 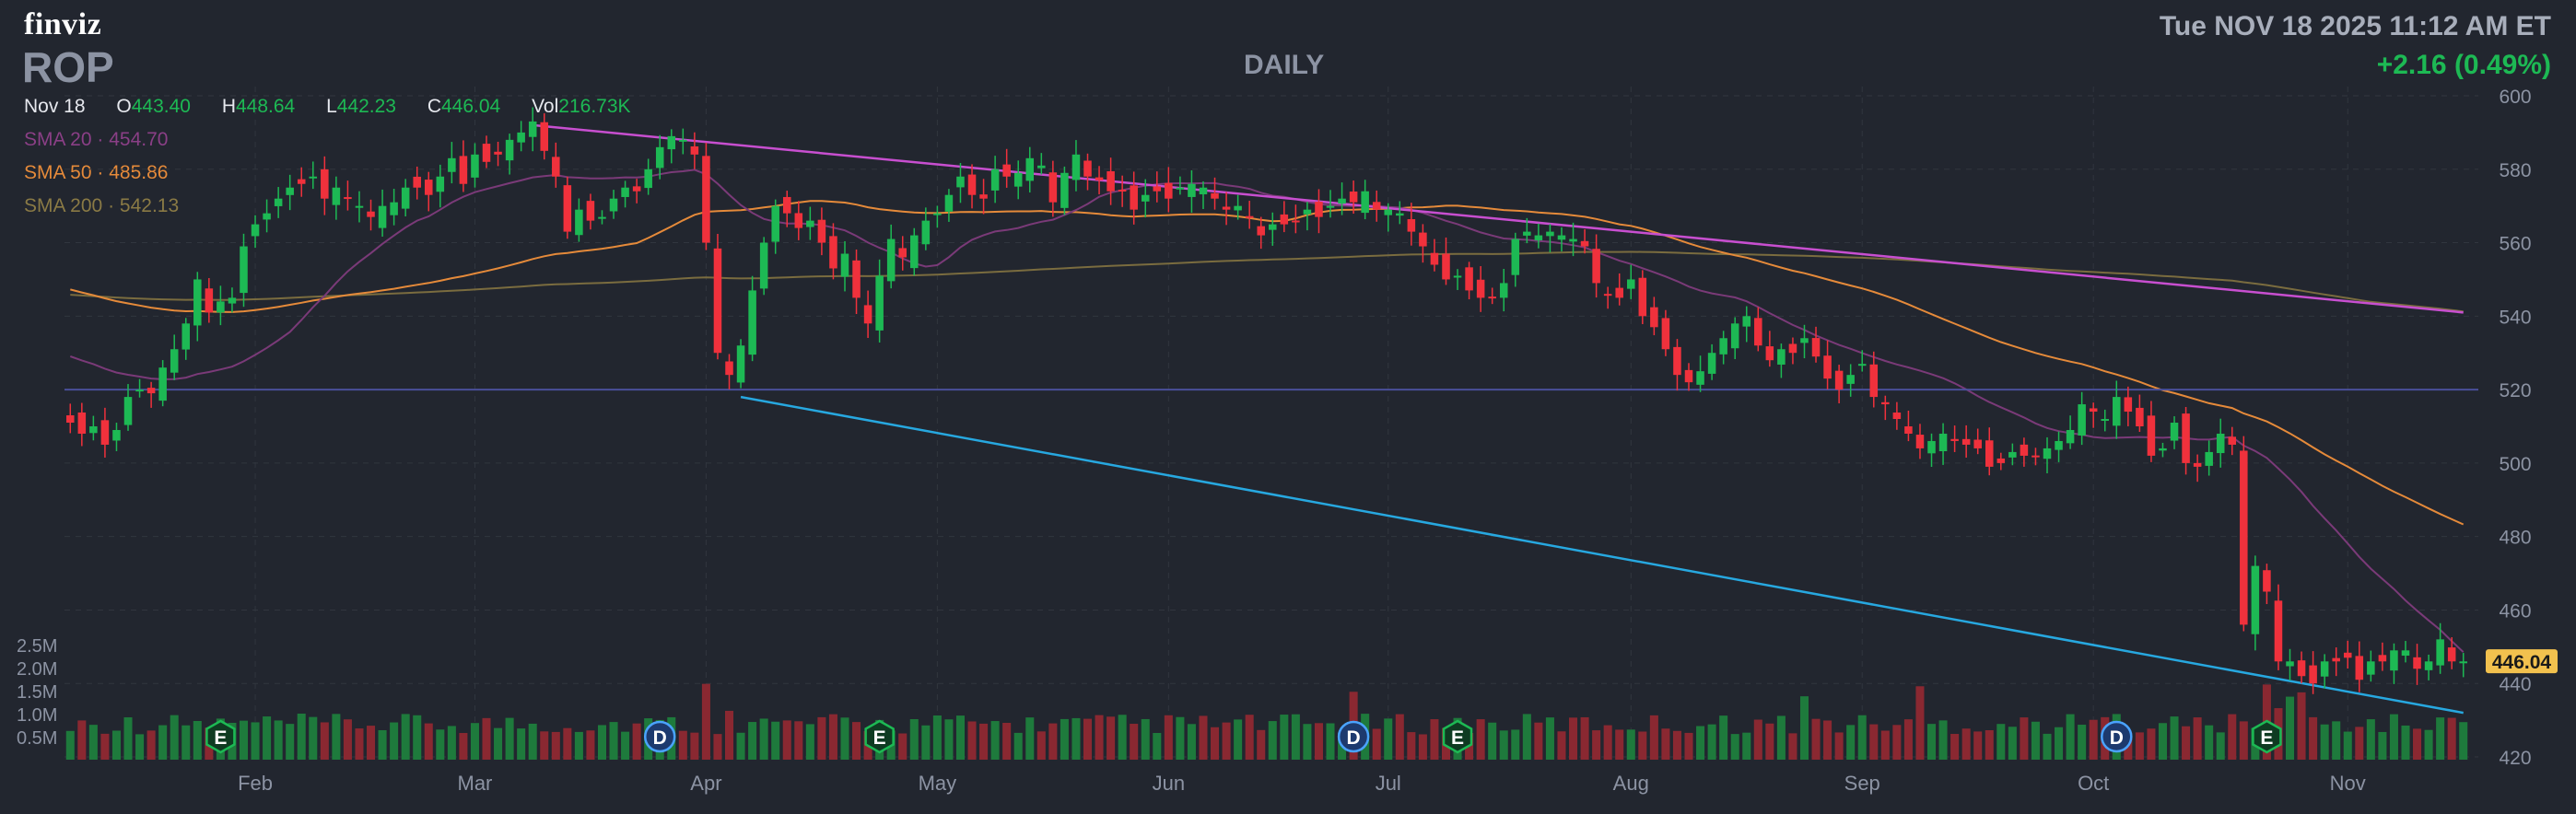 I want to click on high-label: H, so click(x=228, y=106).